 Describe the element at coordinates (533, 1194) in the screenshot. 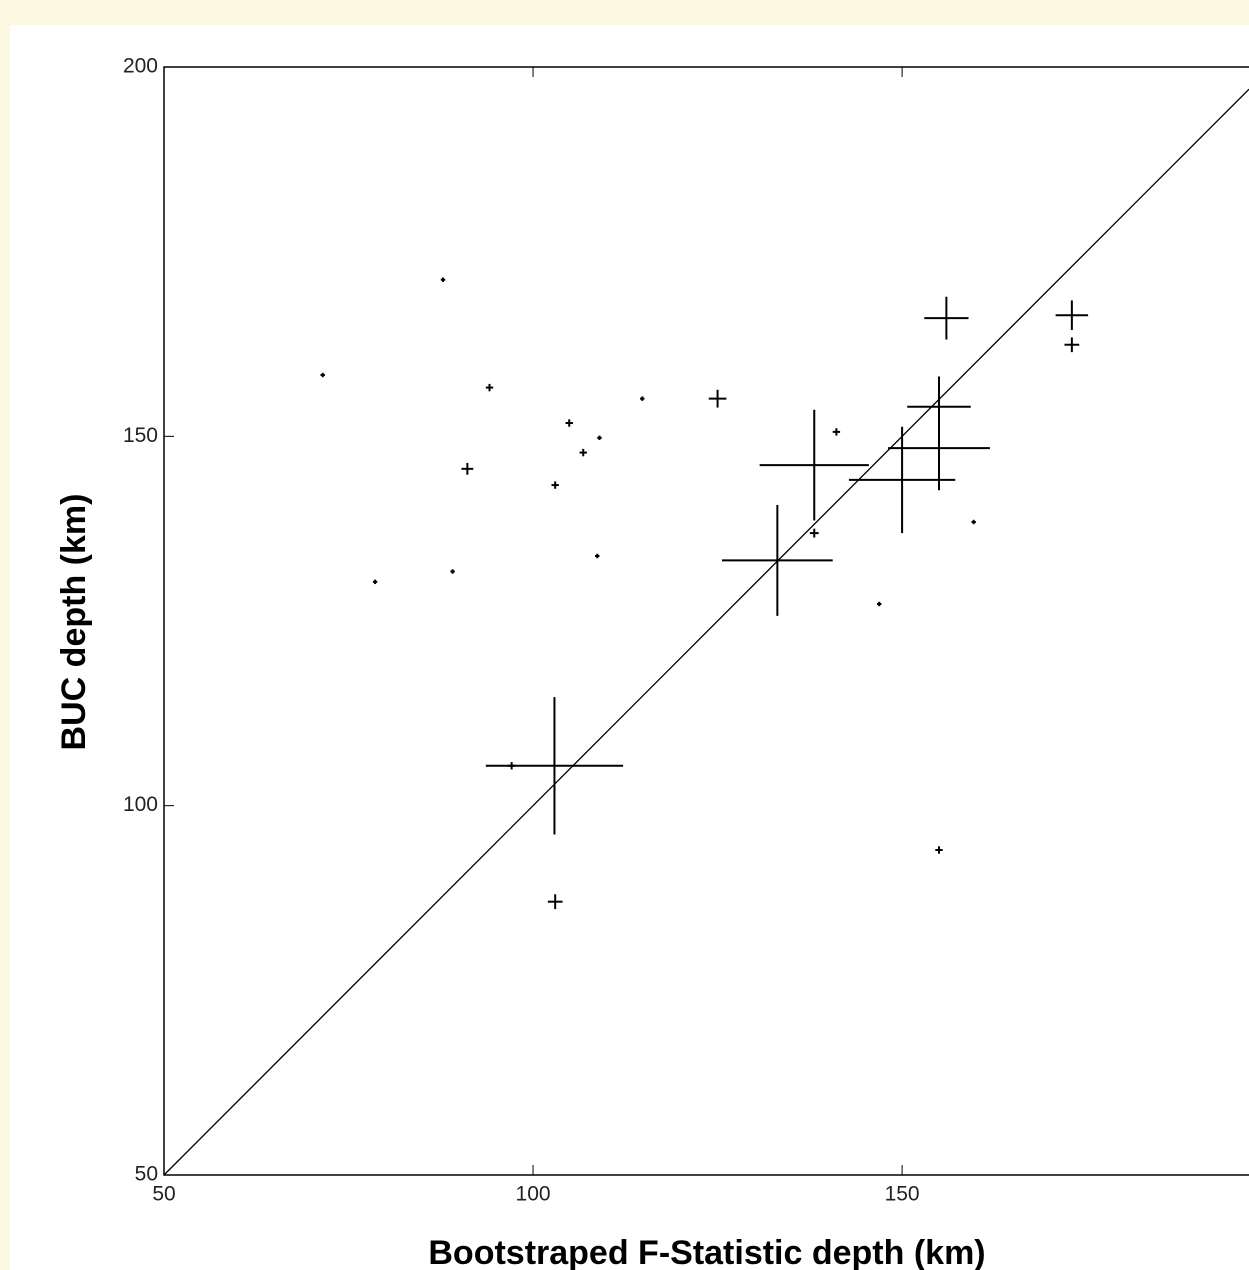

I see `x-tick-label: 100` at that location.